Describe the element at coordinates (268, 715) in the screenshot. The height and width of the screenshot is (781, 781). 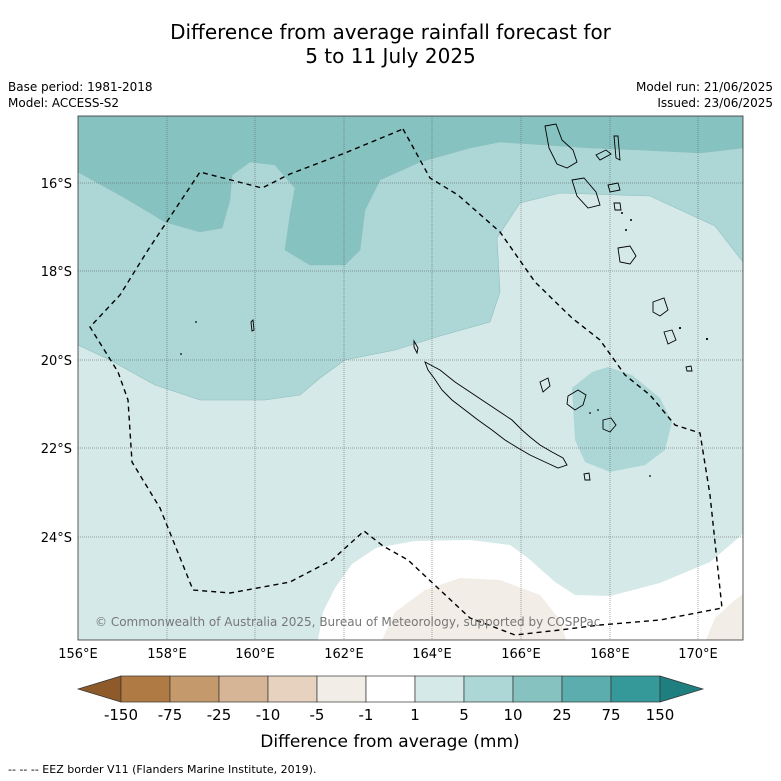
I see `colorbar-tick-label: -10` at that location.